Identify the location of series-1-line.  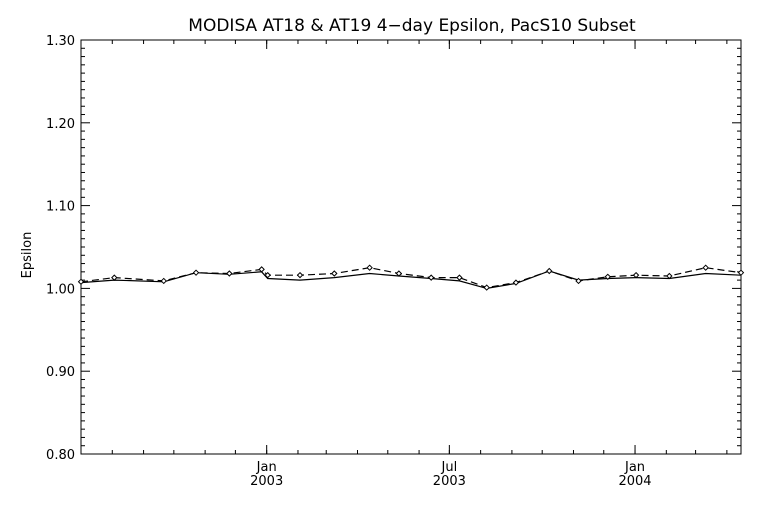
(411, 280).